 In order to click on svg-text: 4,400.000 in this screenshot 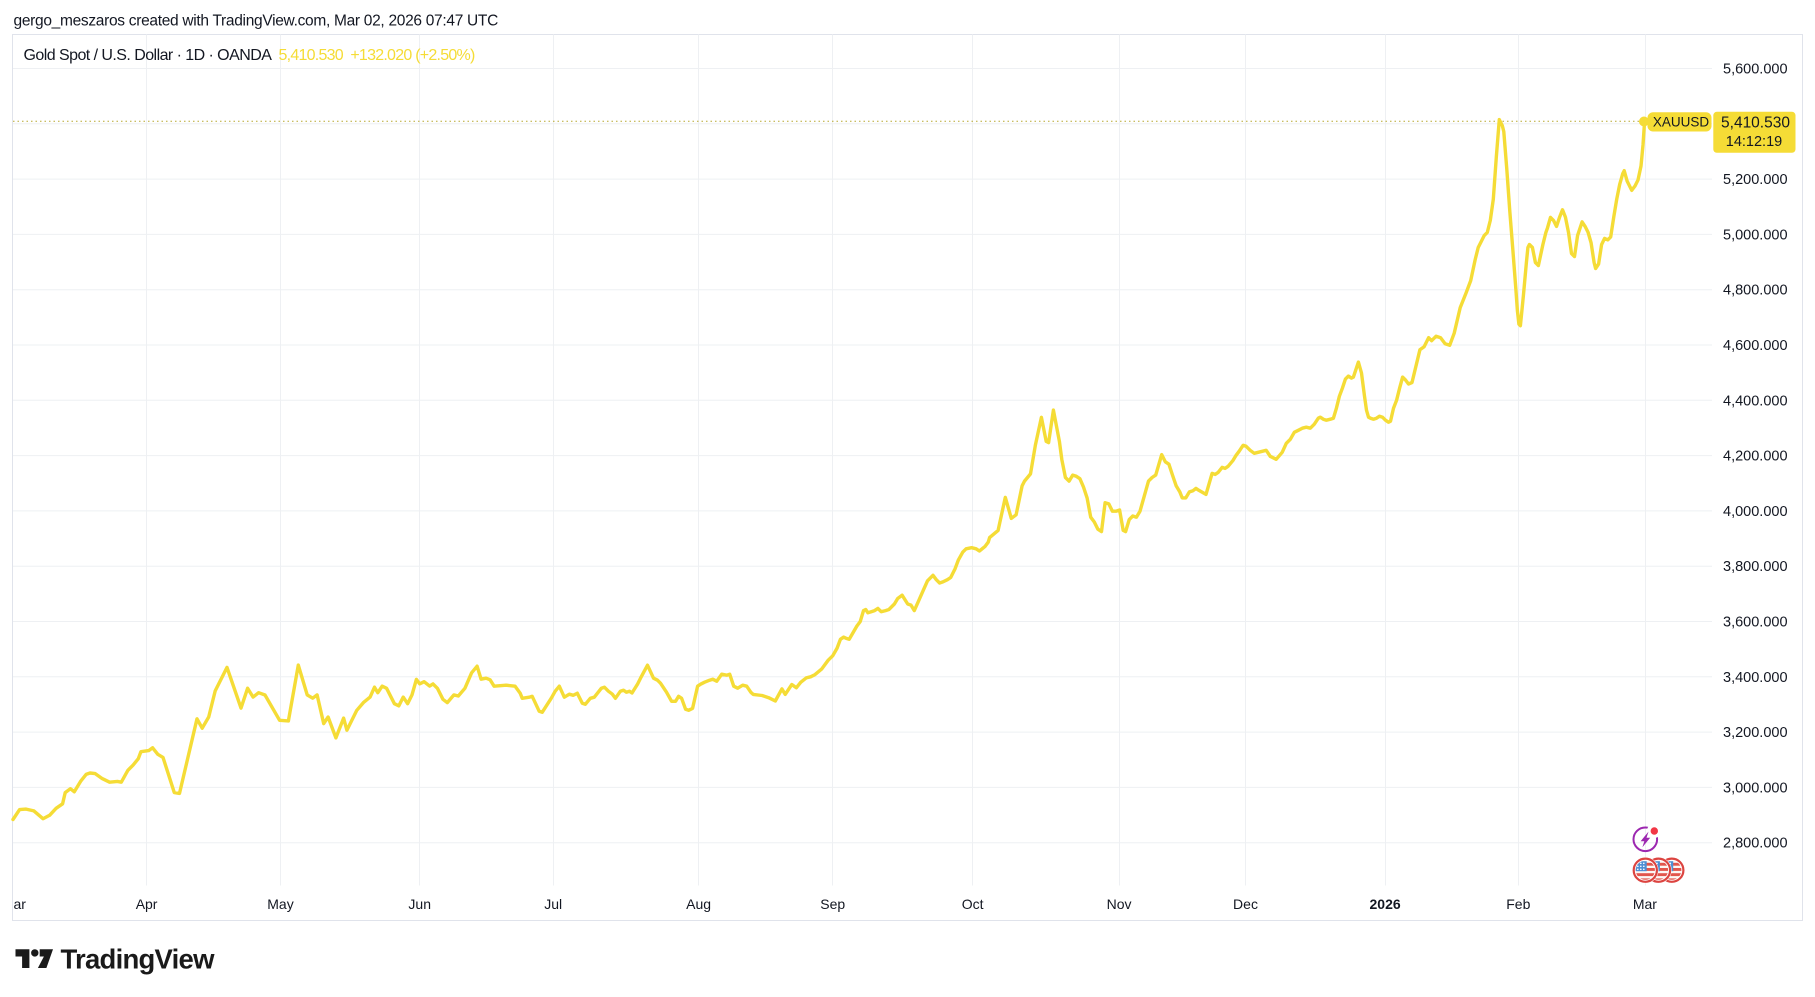, I will do `click(1755, 401)`.